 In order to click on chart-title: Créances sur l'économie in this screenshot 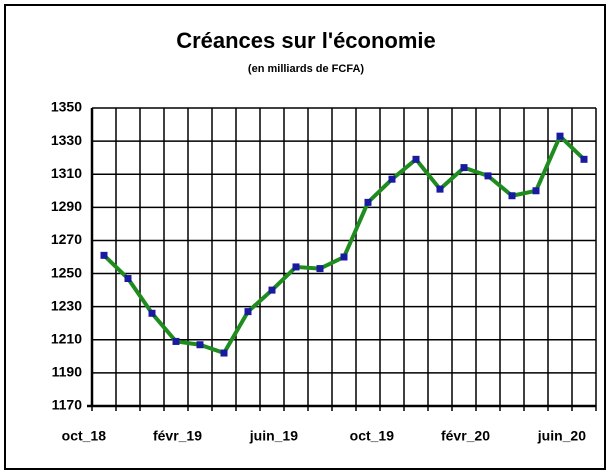, I will do `click(306, 40)`.